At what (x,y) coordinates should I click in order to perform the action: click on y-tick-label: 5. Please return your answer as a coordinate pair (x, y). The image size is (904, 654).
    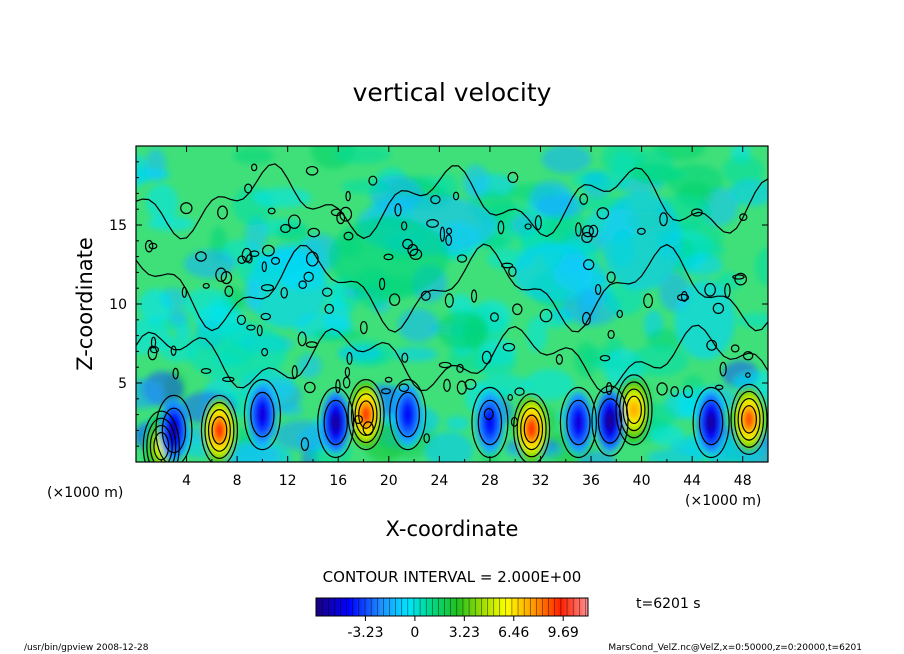
    Looking at the image, I should click on (122, 384).